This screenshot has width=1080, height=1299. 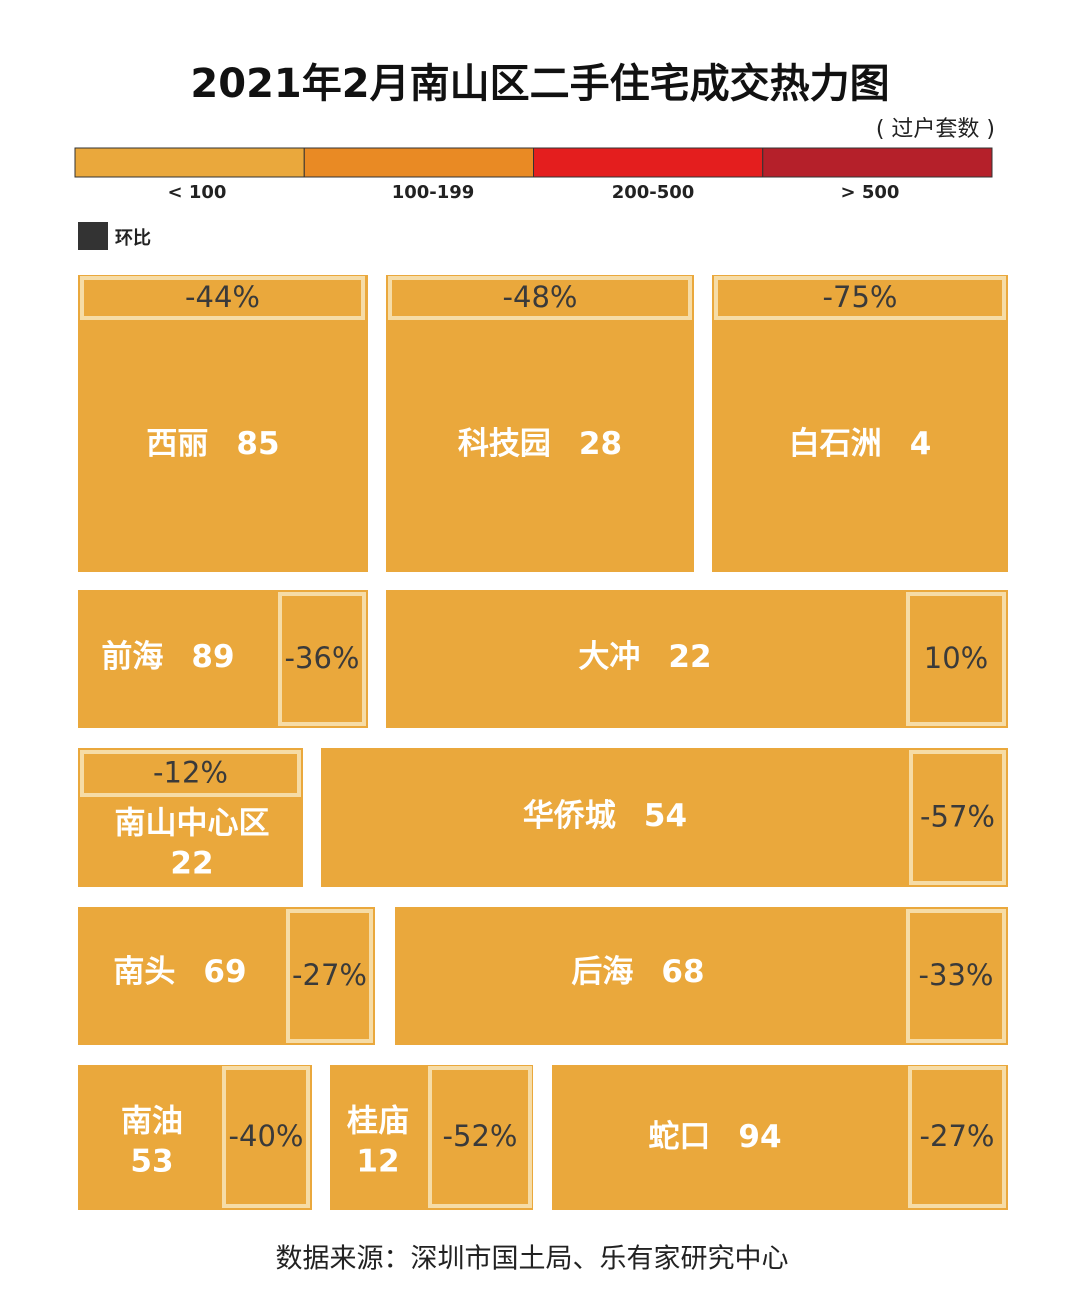 I want to click on tile-value: 53, so click(x=151, y=1162).